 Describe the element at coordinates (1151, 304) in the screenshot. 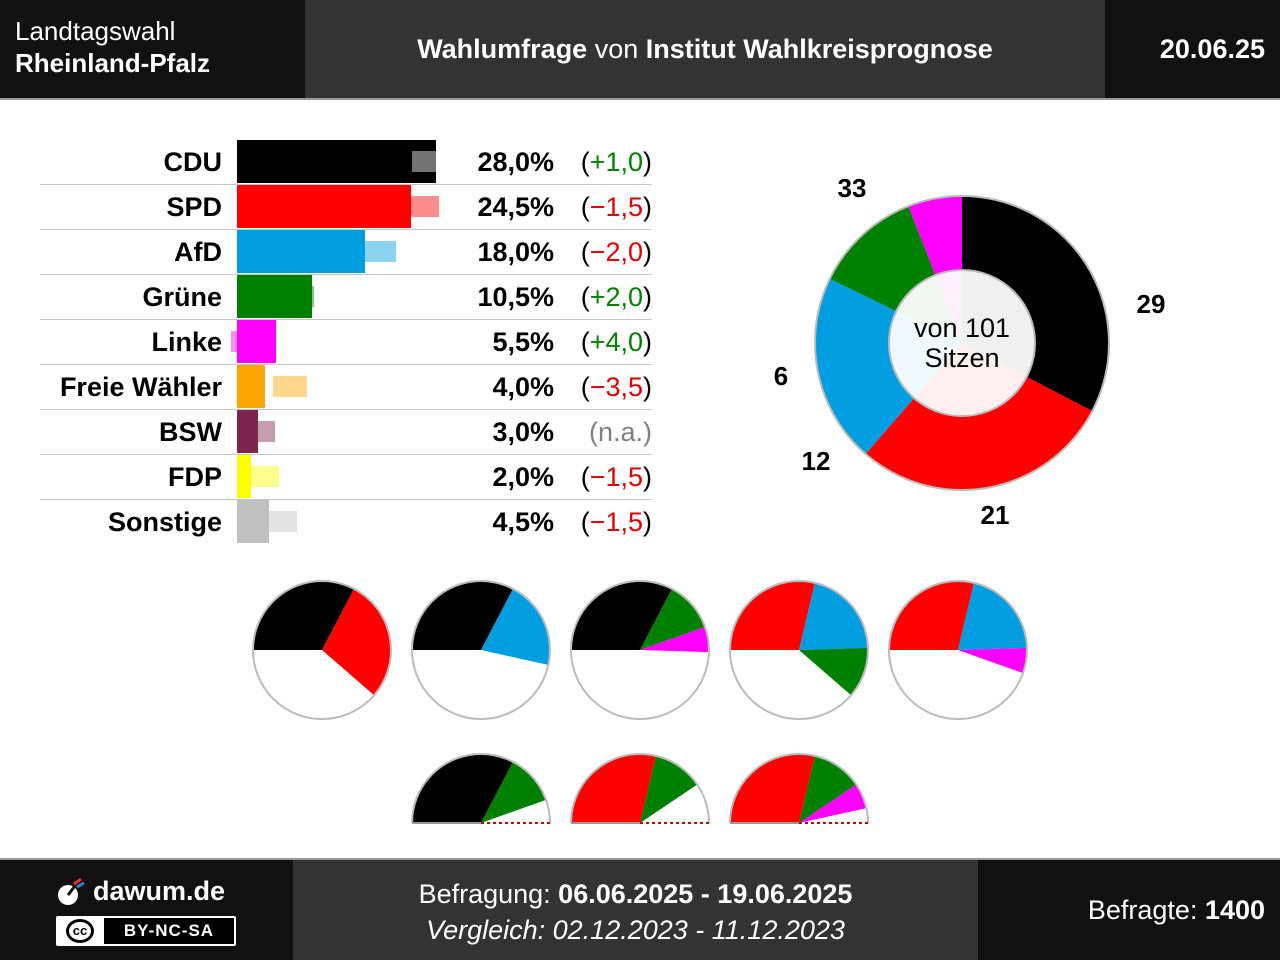

I see `seat-count-label: 29` at that location.